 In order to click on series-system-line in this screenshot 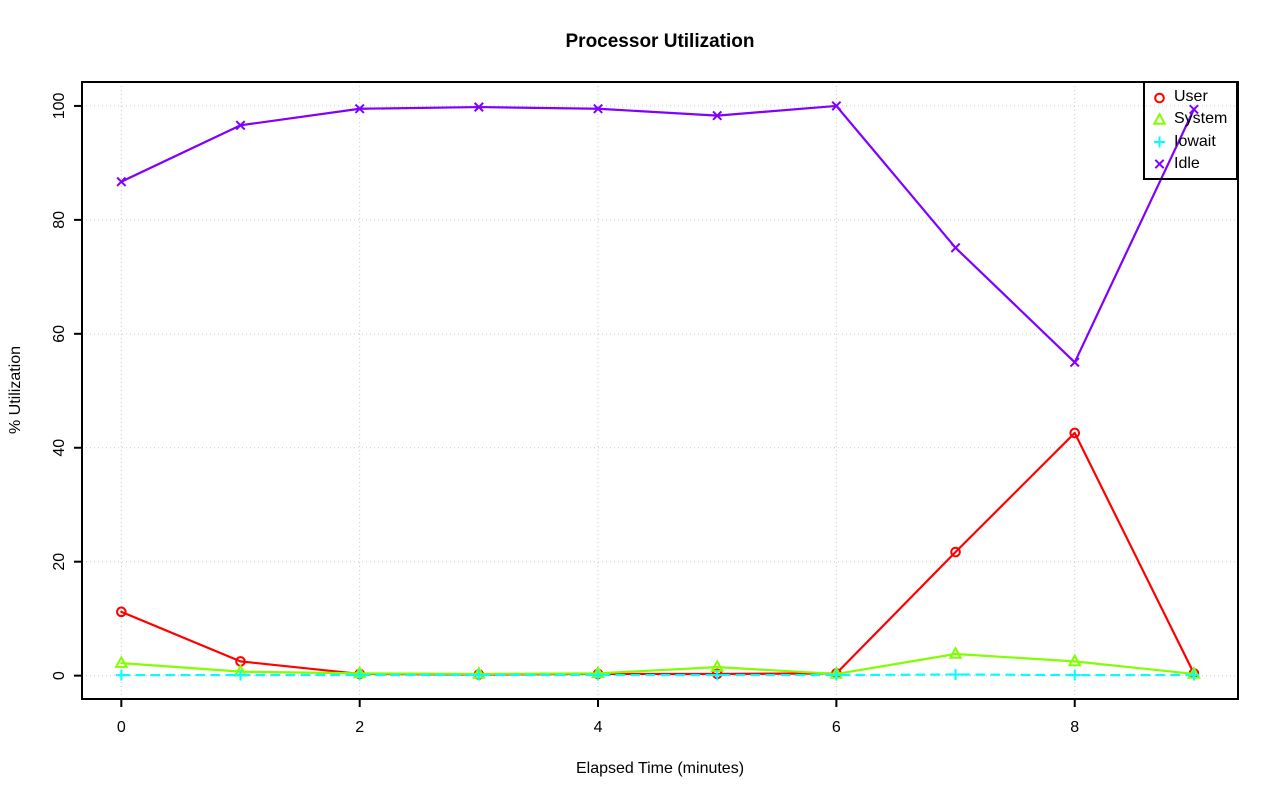, I will do `click(658, 664)`.